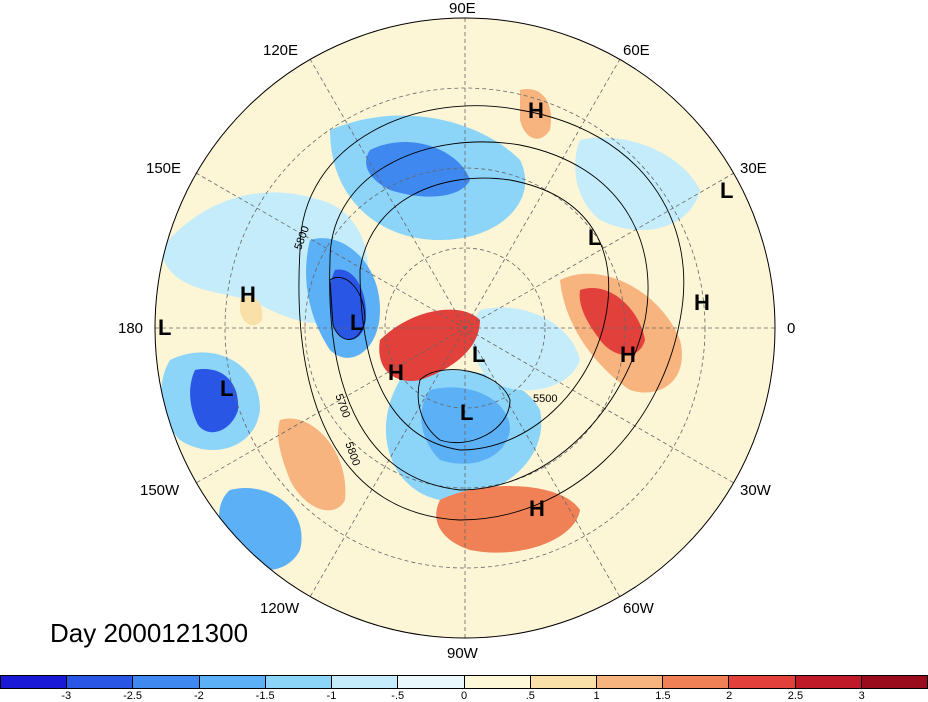 This screenshot has height=702, width=928. What do you see at coordinates (133, 696) in the screenshot?
I see `colorbar-tick-label: -2.5` at bounding box center [133, 696].